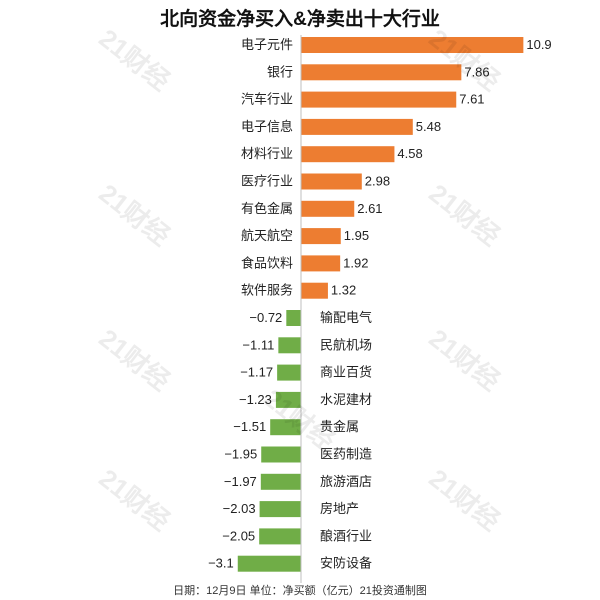 The width and height of the screenshot is (600, 600). I want to click on value-label-17: −1.97, so click(240, 481).